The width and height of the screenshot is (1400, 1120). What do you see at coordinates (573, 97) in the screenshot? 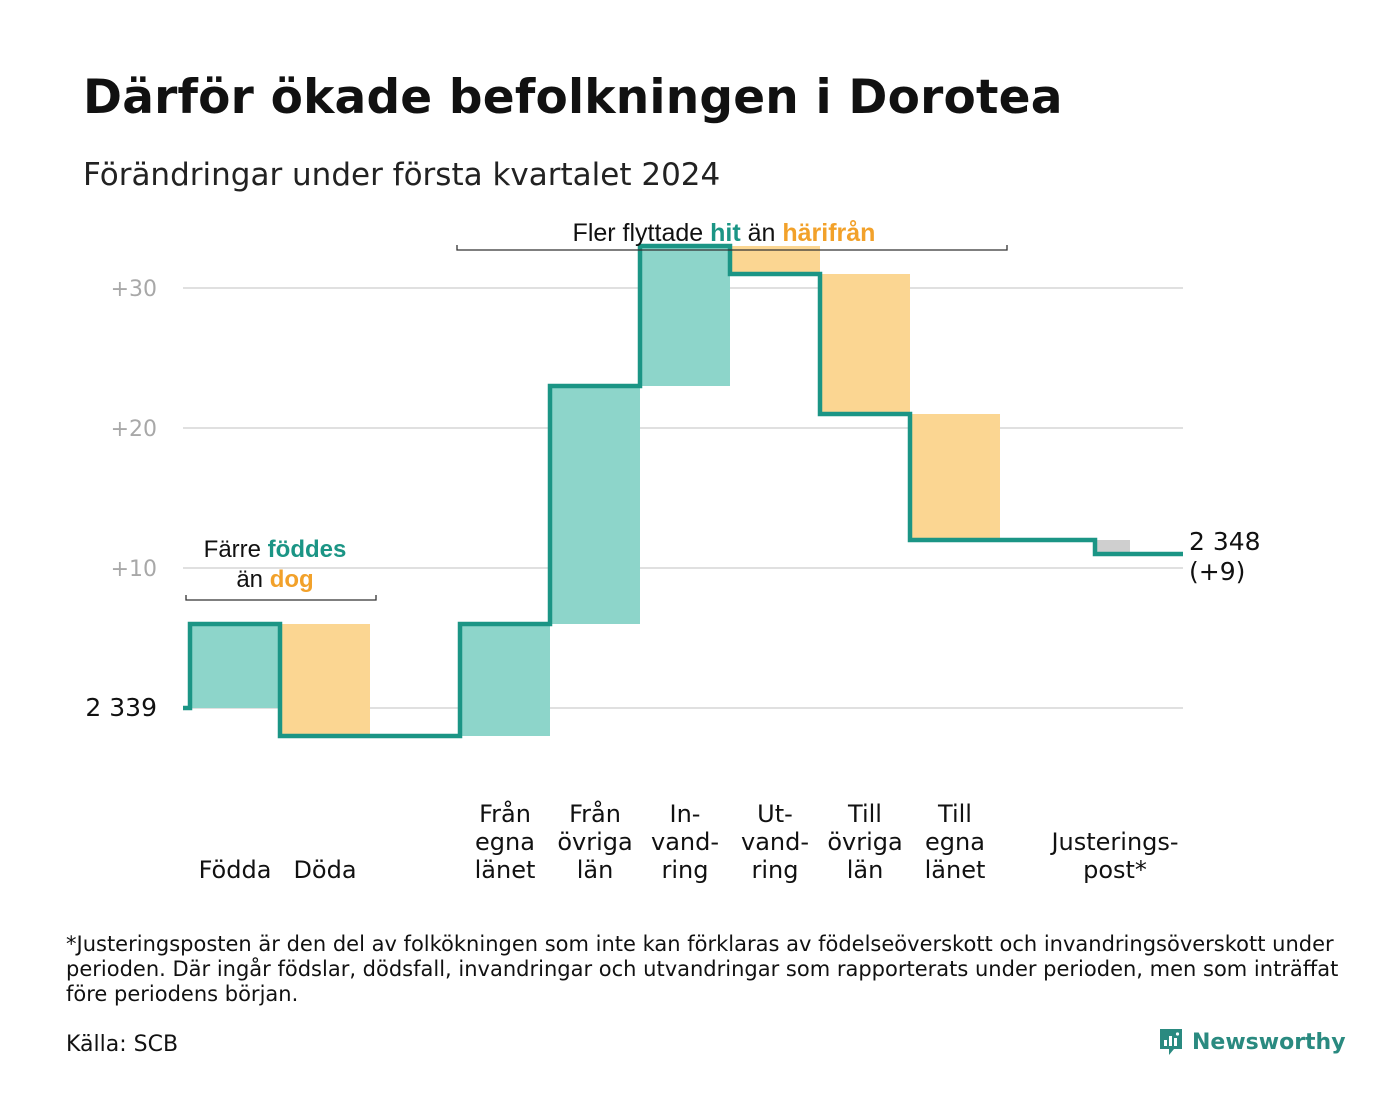
I see `chart-title: Därför ökade befolkningen i Dorotea` at bounding box center [573, 97].